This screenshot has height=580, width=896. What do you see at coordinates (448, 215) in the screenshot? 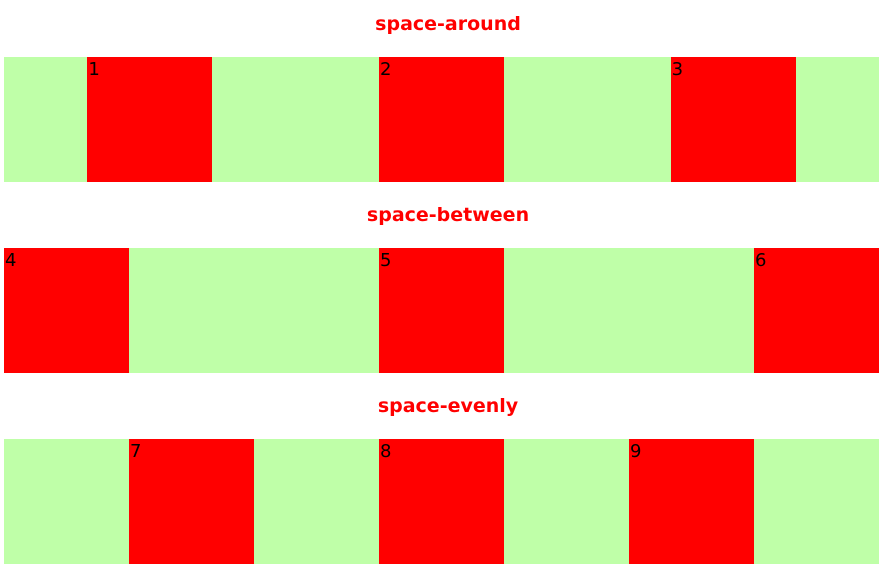
I see `section-title-space-between: space-between` at bounding box center [448, 215].